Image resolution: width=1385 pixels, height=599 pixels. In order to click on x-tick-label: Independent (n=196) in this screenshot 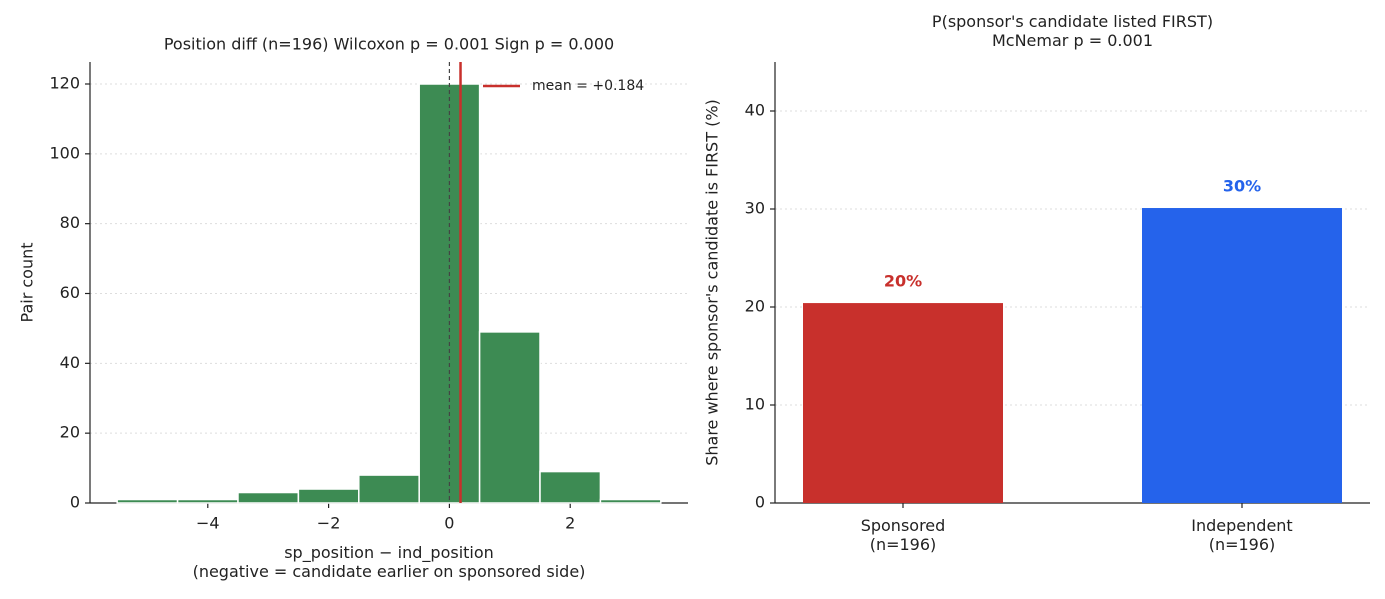, I will do `click(1241, 535)`.